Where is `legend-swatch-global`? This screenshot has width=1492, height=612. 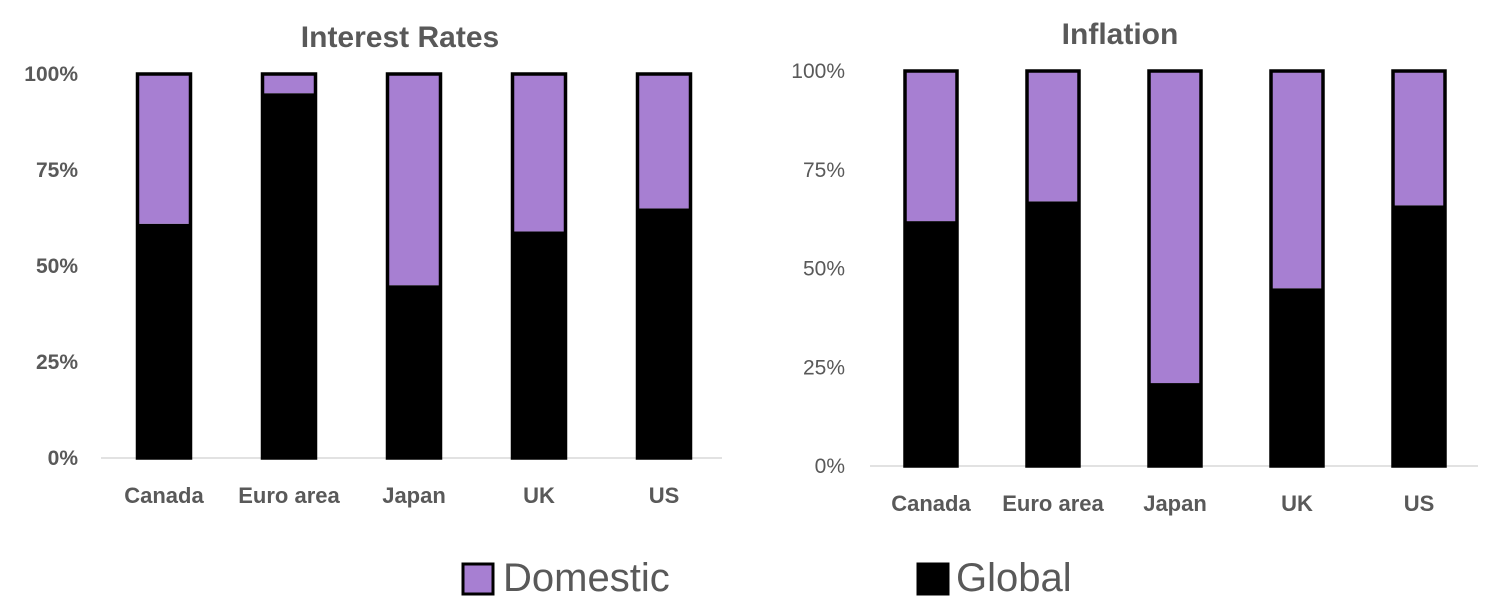 legend-swatch-global is located at coordinates (933, 579).